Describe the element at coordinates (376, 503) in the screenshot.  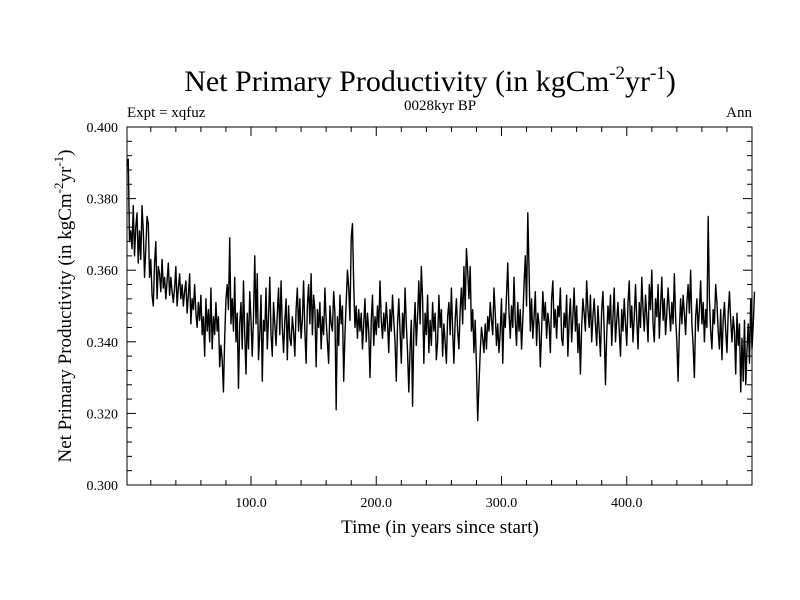
I see `x-tick-label: 200.0` at that location.